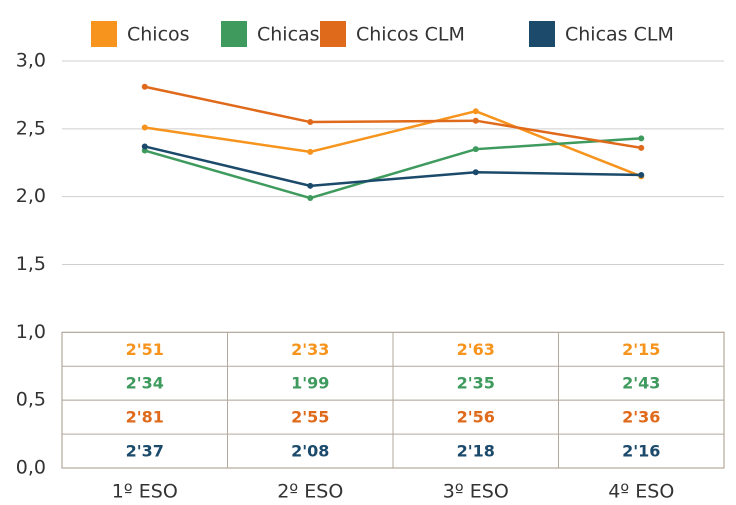 The width and height of the screenshot is (736, 505). What do you see at coordinates (476, 383) in the screenshot?
I see `table-value: 2'35` at bounding box center [476, 383].